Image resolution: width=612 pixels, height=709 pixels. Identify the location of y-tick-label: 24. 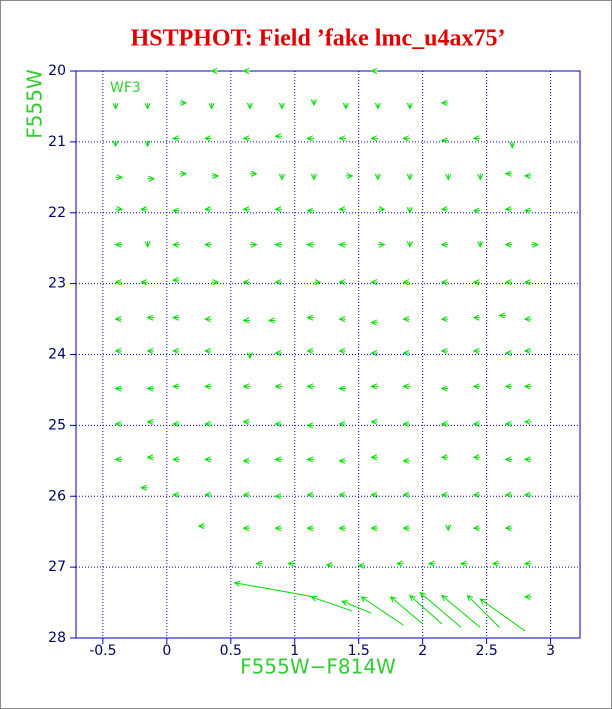
(57, 355).